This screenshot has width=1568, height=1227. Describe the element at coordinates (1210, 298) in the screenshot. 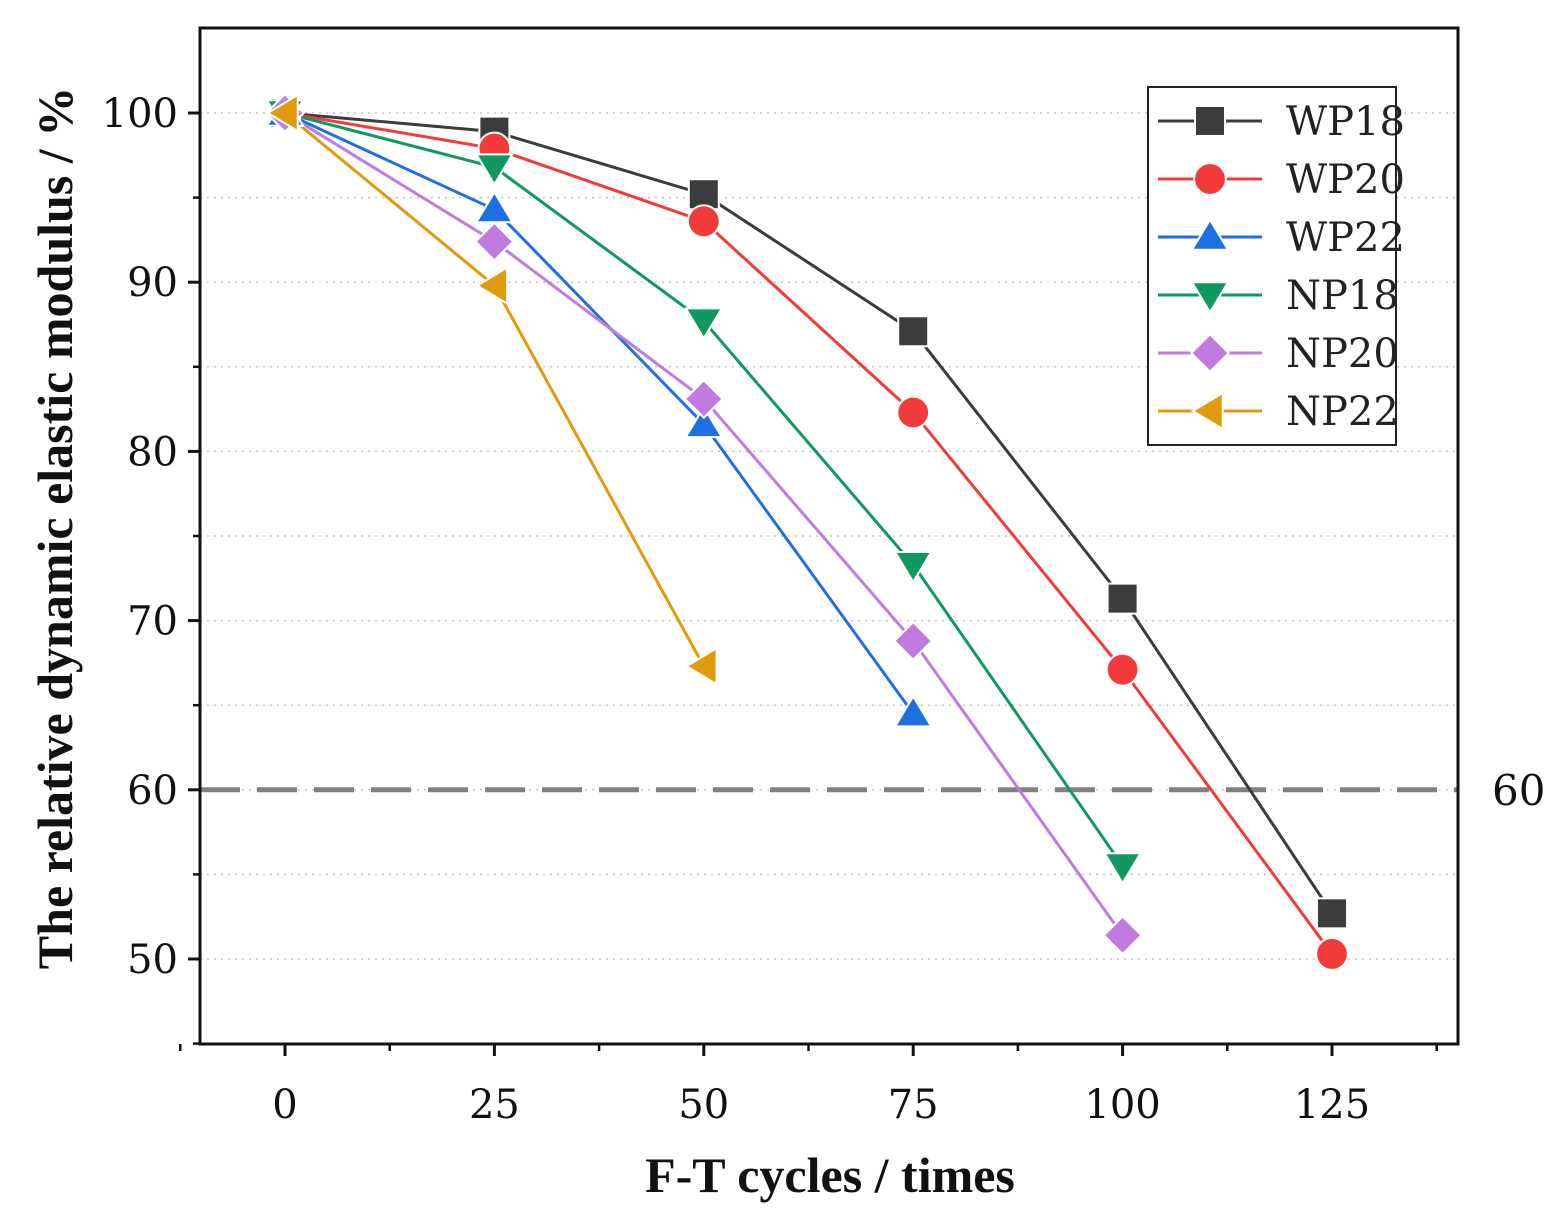

I see `legend-marker-np18` at that location.